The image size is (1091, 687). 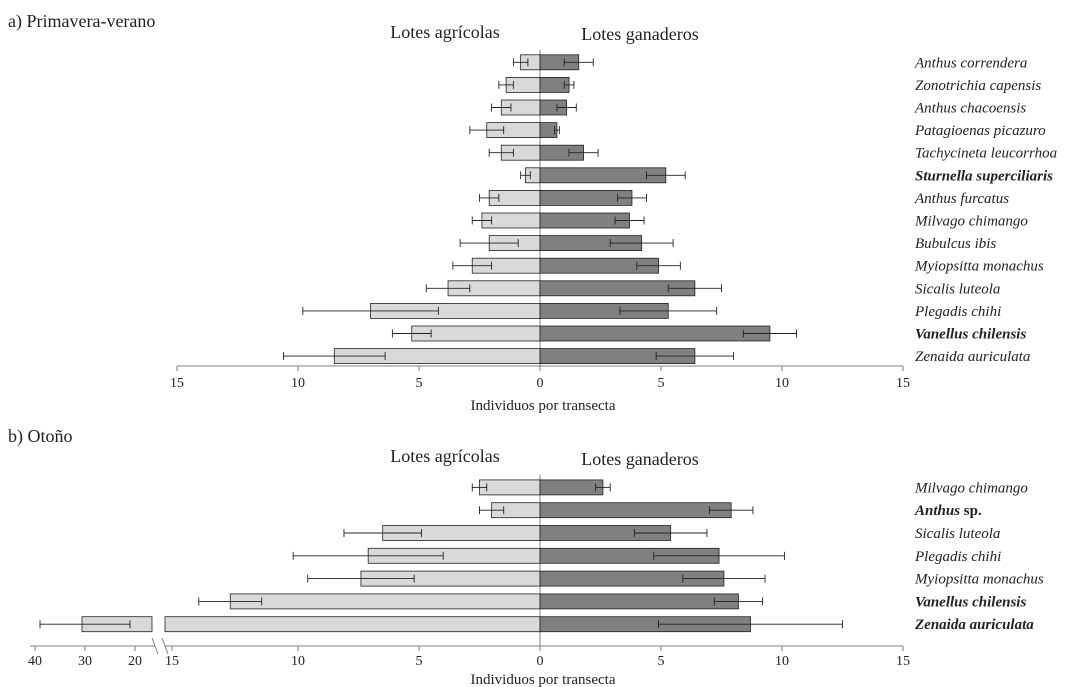 I want to click on panel-a-left-label: Lotes agrícolas, so click(x=444, y=32).